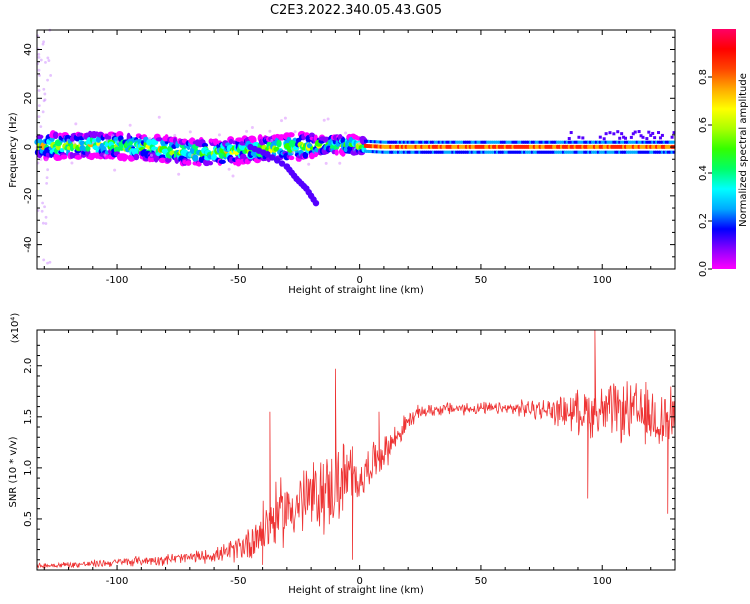 The image size is (750, 604). What do you see at coordinates (602, 280) in the screenshot?
I see `spectrogram-x-tick-label: 100` at bounding box center [602, 280].